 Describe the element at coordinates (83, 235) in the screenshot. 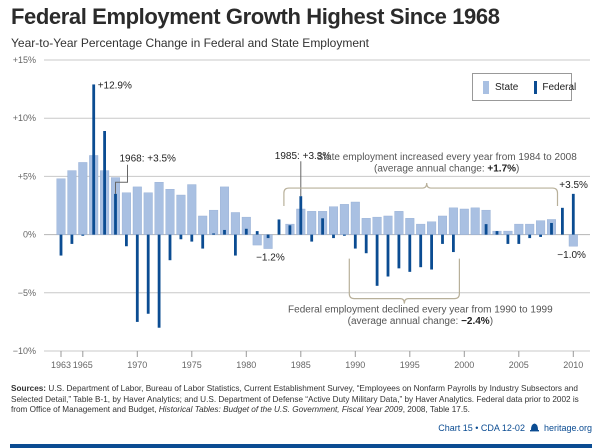

I see `bar-federal-1965` at that location.